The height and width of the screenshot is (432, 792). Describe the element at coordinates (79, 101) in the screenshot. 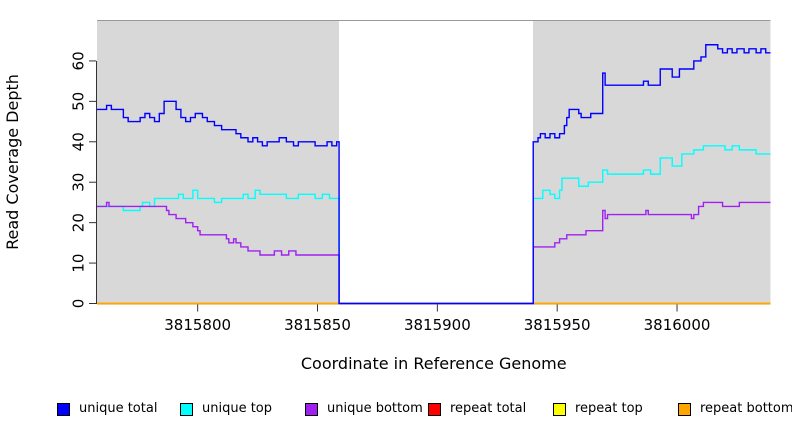

I see `y-tick-label: 50` at that location.